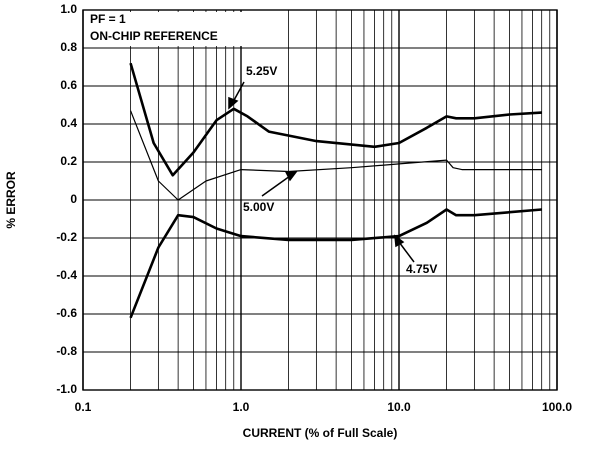 The image size is (594, 450). Describe the element at coordinates (11, 200) in the screenshot. I see `y-axis-label: % ERROR` at that location.